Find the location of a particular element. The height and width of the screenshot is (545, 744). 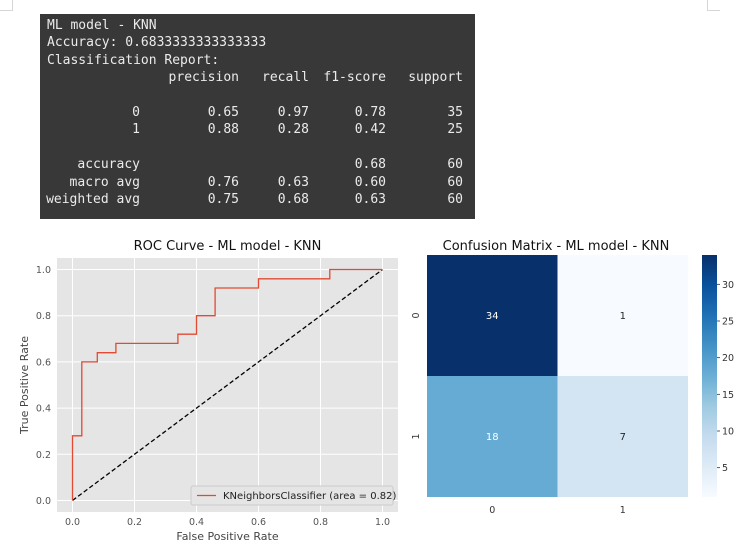

row-f1: 0.42 is located at coordinates (370, 130).